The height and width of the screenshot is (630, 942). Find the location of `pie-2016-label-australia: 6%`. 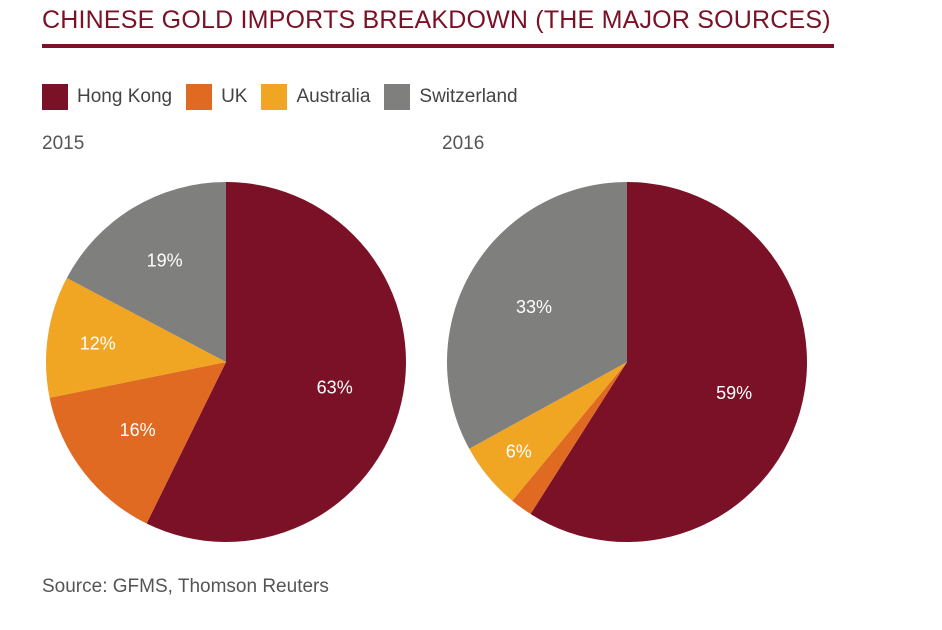

pie-2016-label-australia: 6% is located at coordinates (519, 451).